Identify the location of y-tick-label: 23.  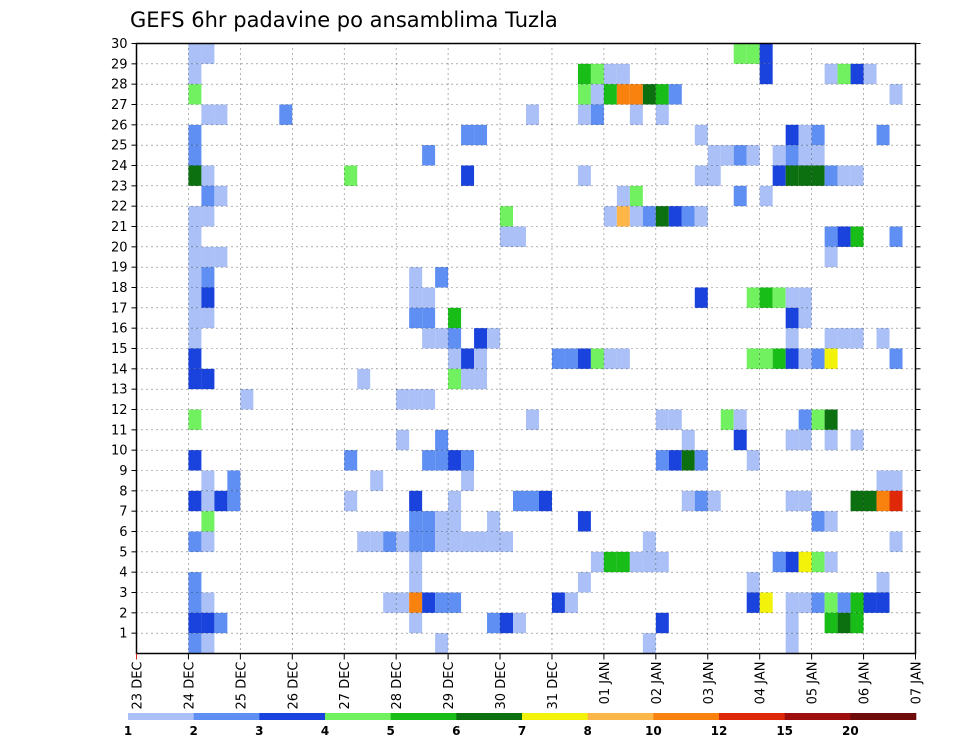
(119, 186).